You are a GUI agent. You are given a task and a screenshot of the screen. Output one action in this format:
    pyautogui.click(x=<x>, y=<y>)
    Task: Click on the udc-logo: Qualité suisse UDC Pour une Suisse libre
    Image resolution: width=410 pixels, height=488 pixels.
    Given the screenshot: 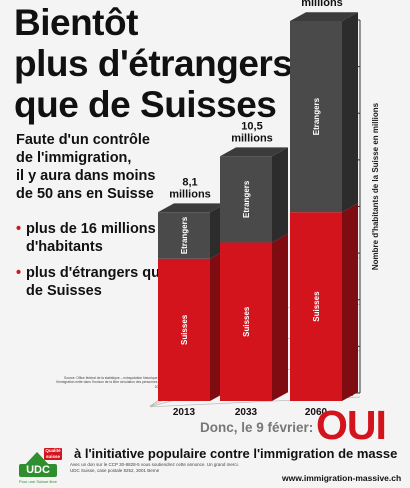 What is the action you would take?
    pyautogui.click(x=37, y=467)
    